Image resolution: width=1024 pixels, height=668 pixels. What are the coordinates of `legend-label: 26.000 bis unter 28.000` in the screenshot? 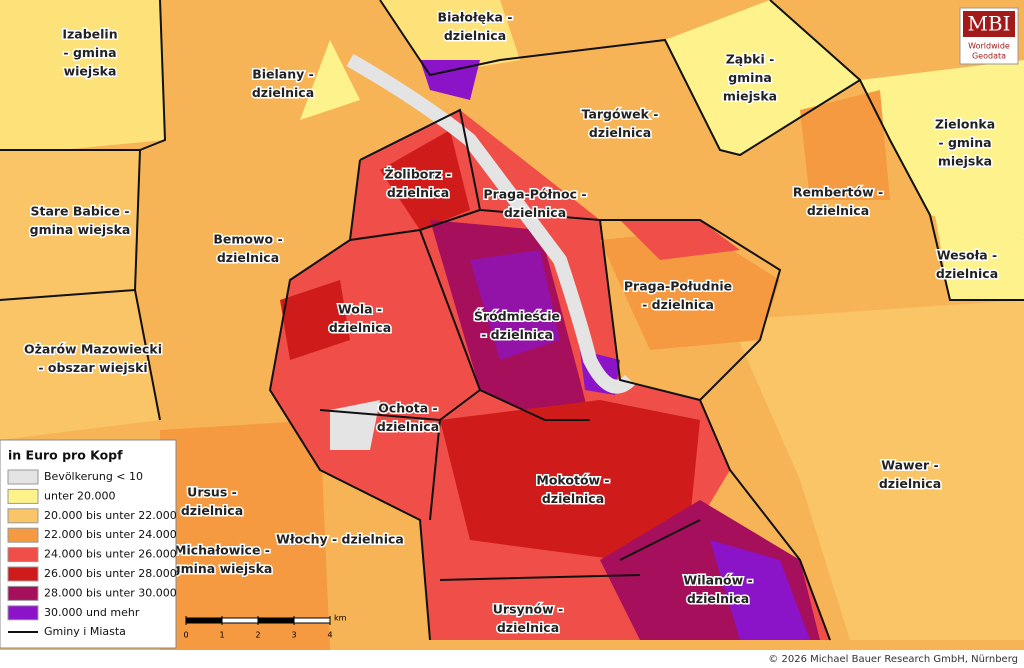 It's located at (110, 573).